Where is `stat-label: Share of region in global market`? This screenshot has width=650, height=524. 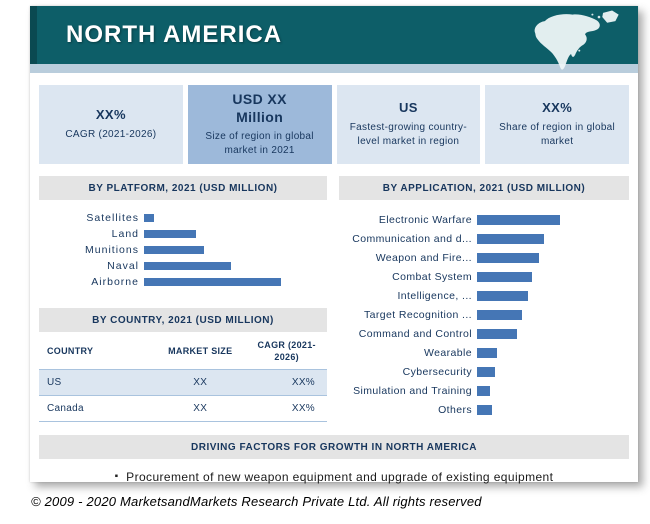 stat-label: Share of region in global market is located at coordinates (557, 134).